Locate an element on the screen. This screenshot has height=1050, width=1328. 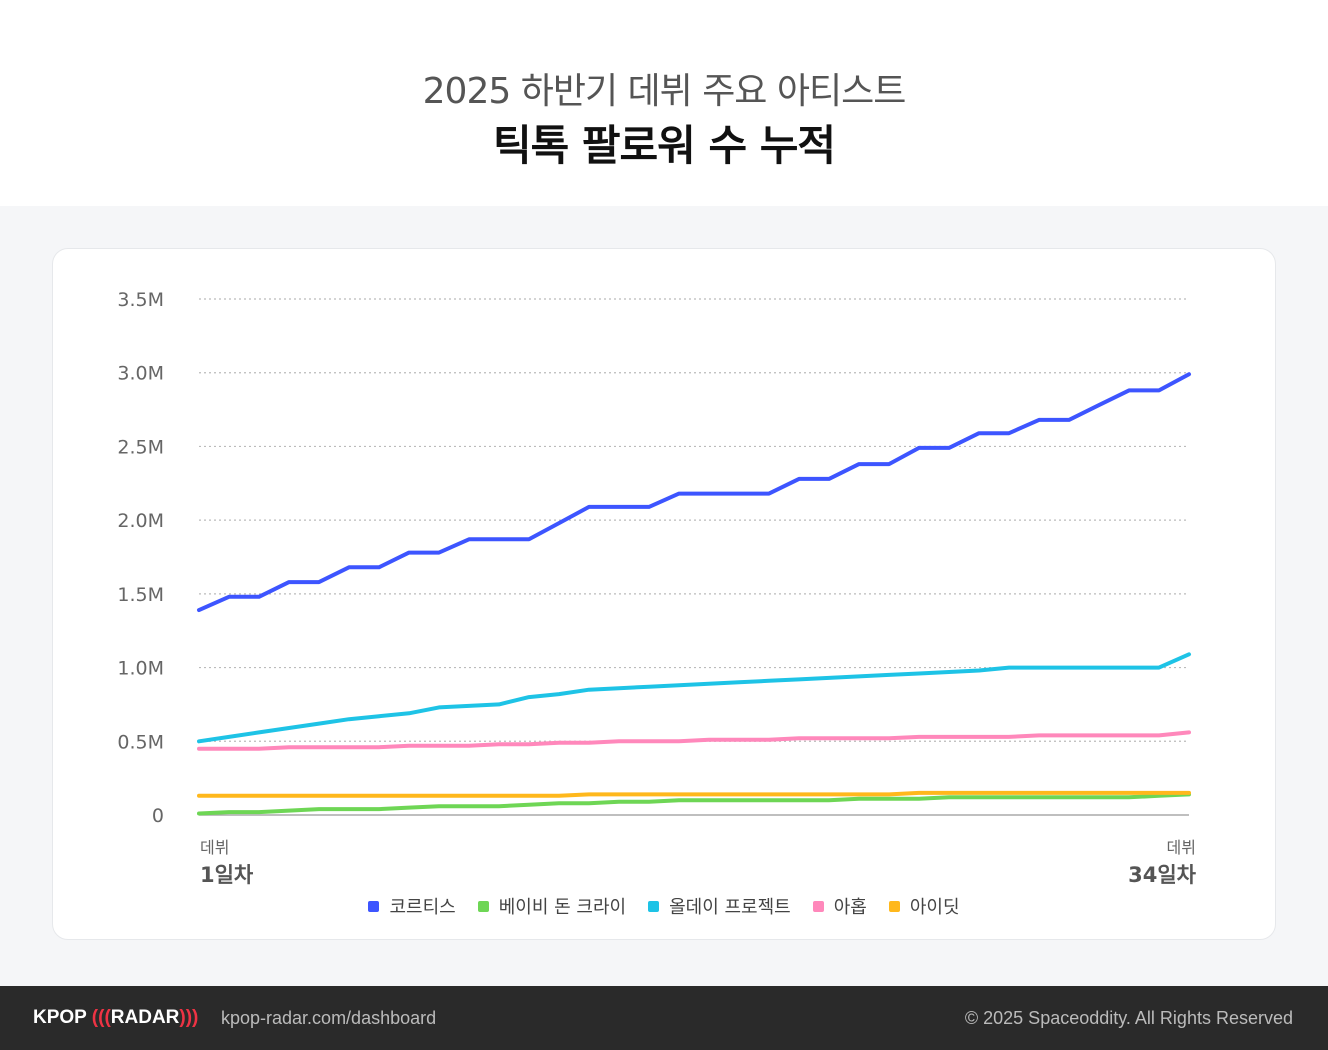
logo-waves-right: ))) is located at coordinates (189, 1017).